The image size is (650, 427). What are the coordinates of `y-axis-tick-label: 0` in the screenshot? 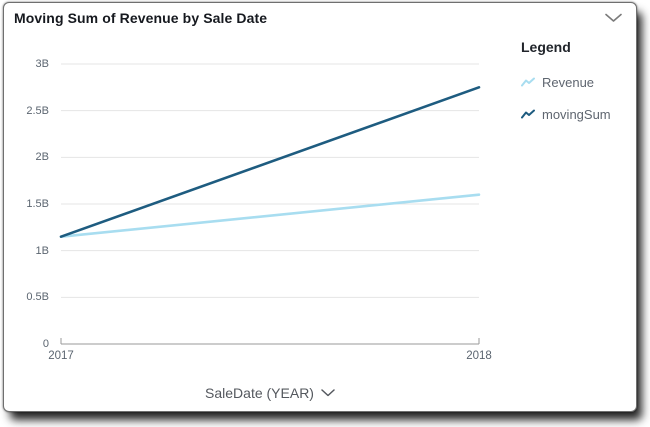 It's located at (45, 344).